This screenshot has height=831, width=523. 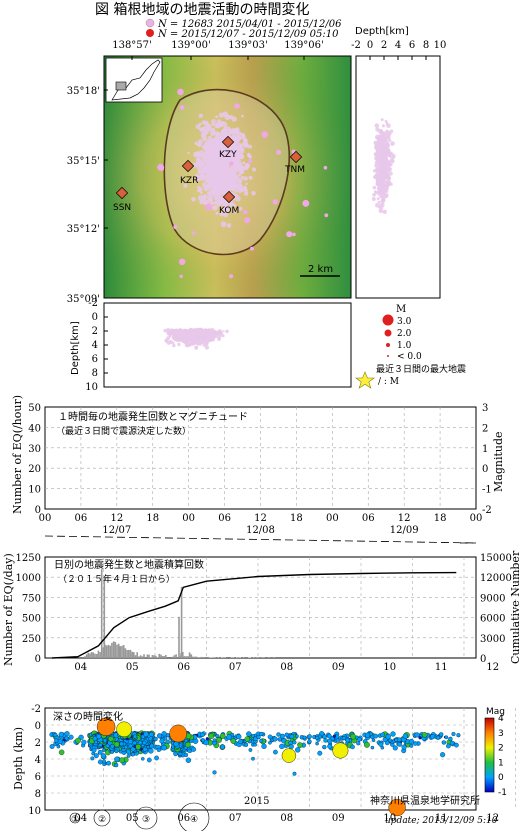 I want to click on station-kom-label: KOM, so click(x=229, y=211).